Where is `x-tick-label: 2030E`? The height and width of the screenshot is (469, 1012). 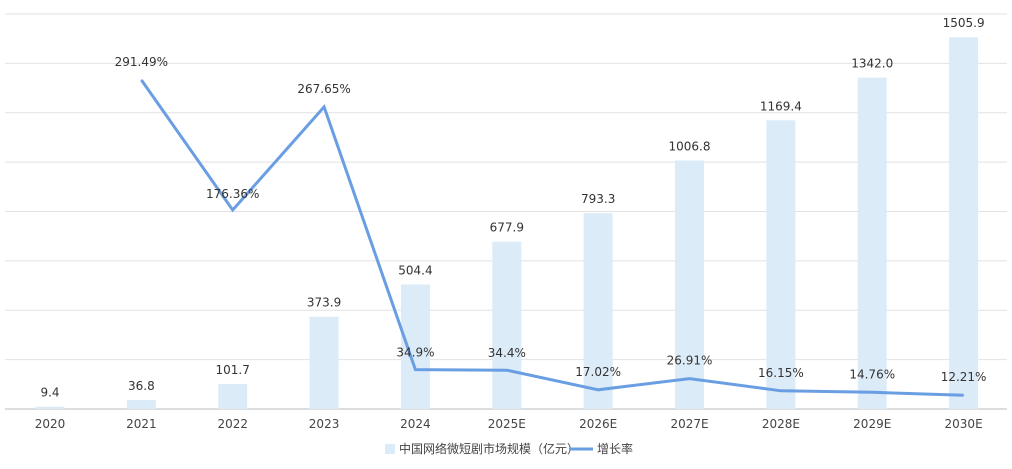
x-tick-label: 2030E is located at coordinates (964, 424).